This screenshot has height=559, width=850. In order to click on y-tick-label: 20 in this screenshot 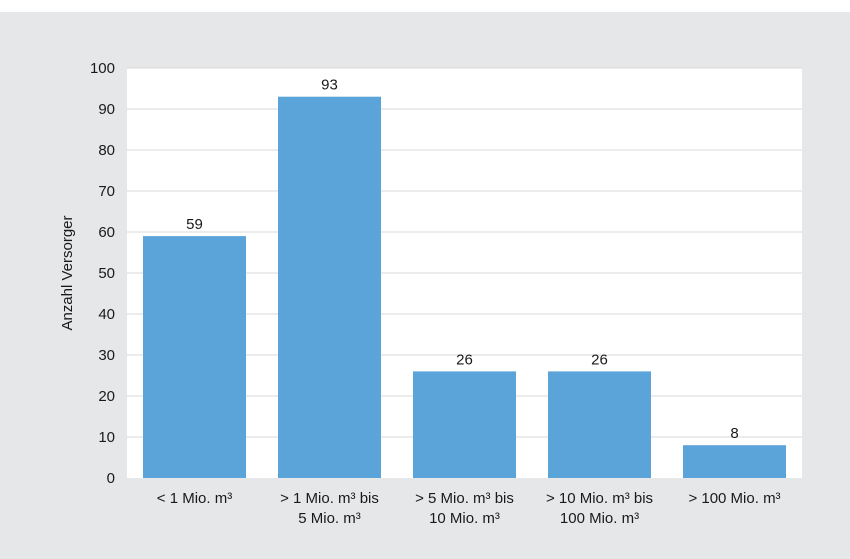, I will do `click(106, 396)`.